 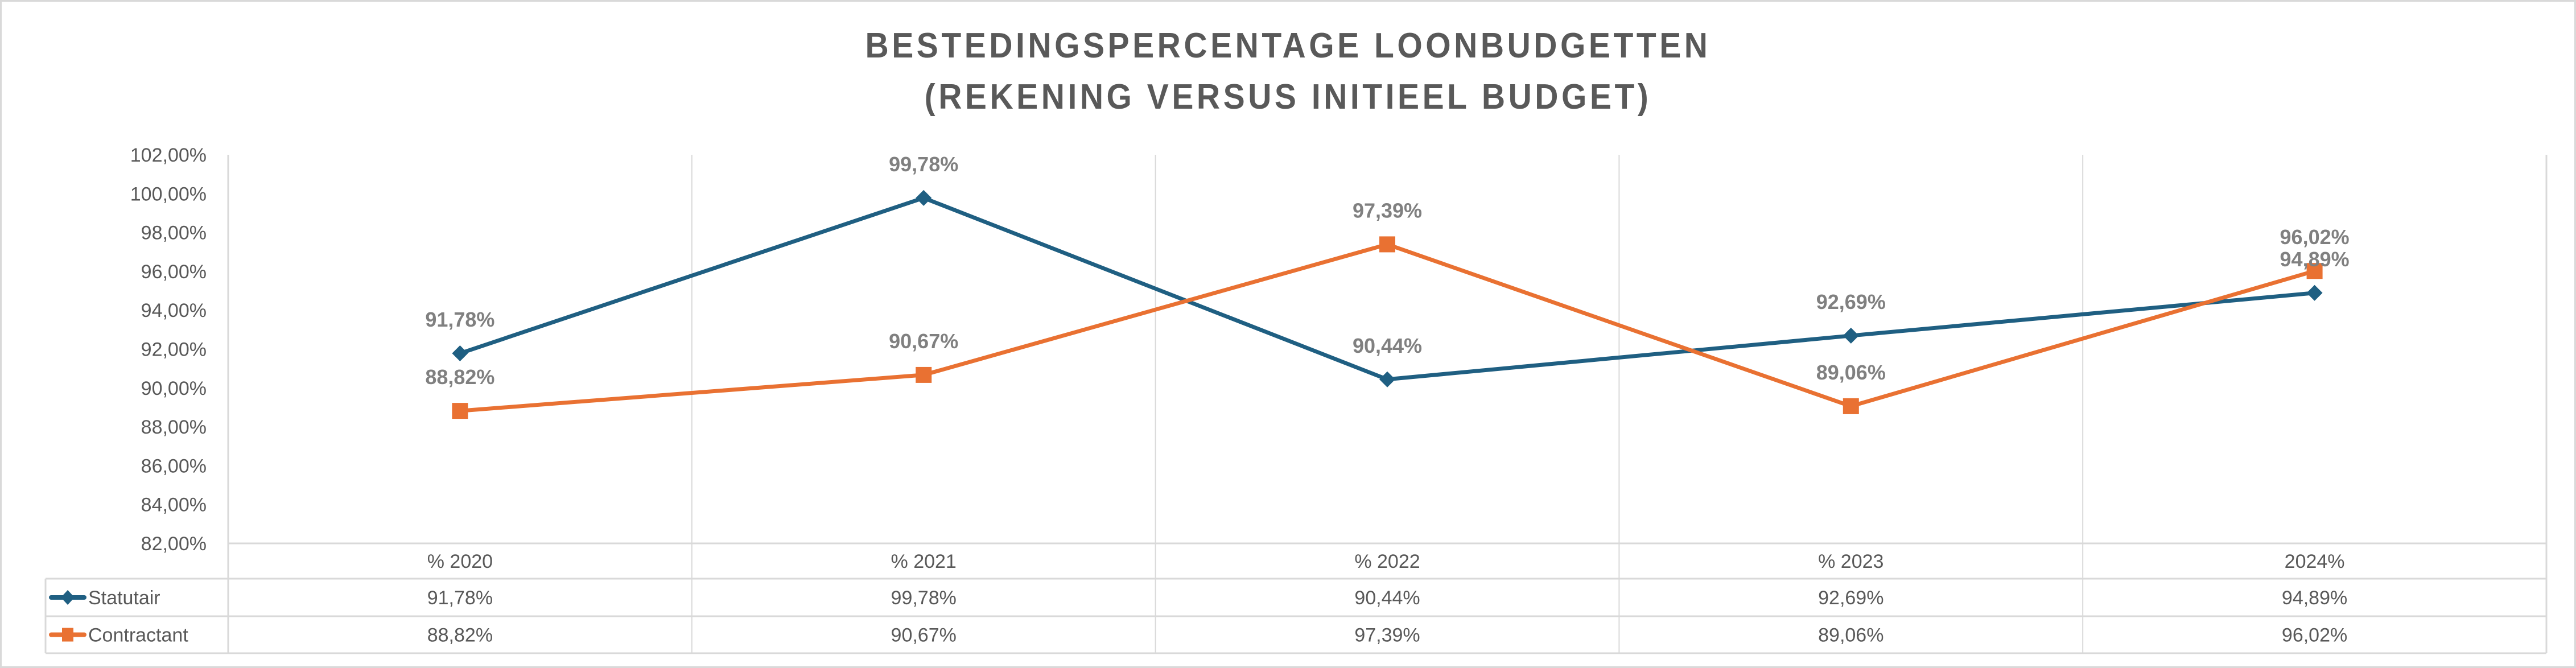 I want to click on y-tick-label: 100,00%, so click(x=168, y=194).